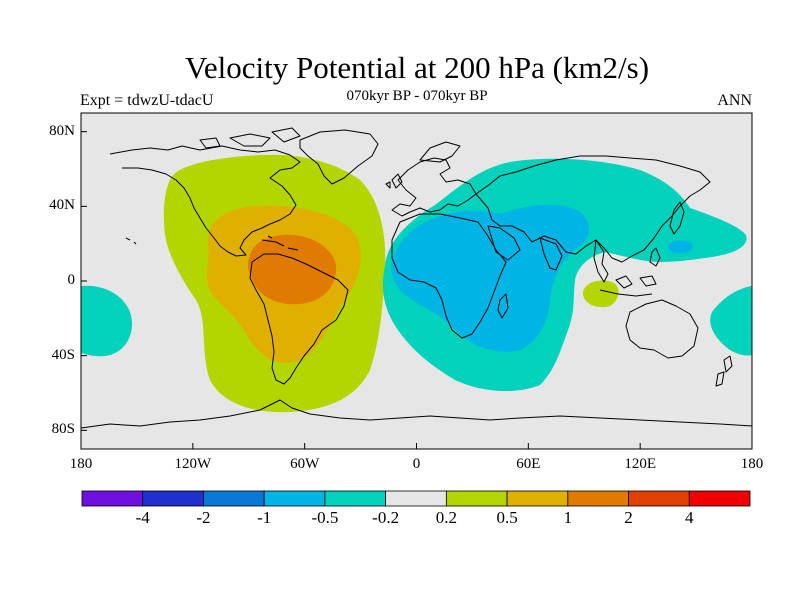 The width and height of the screenshot is (800, 600). What do you see at coordinates (325, 517) in the screenshot?
I see `colorbar-label: -0.5` at bounding box center [325, 517].